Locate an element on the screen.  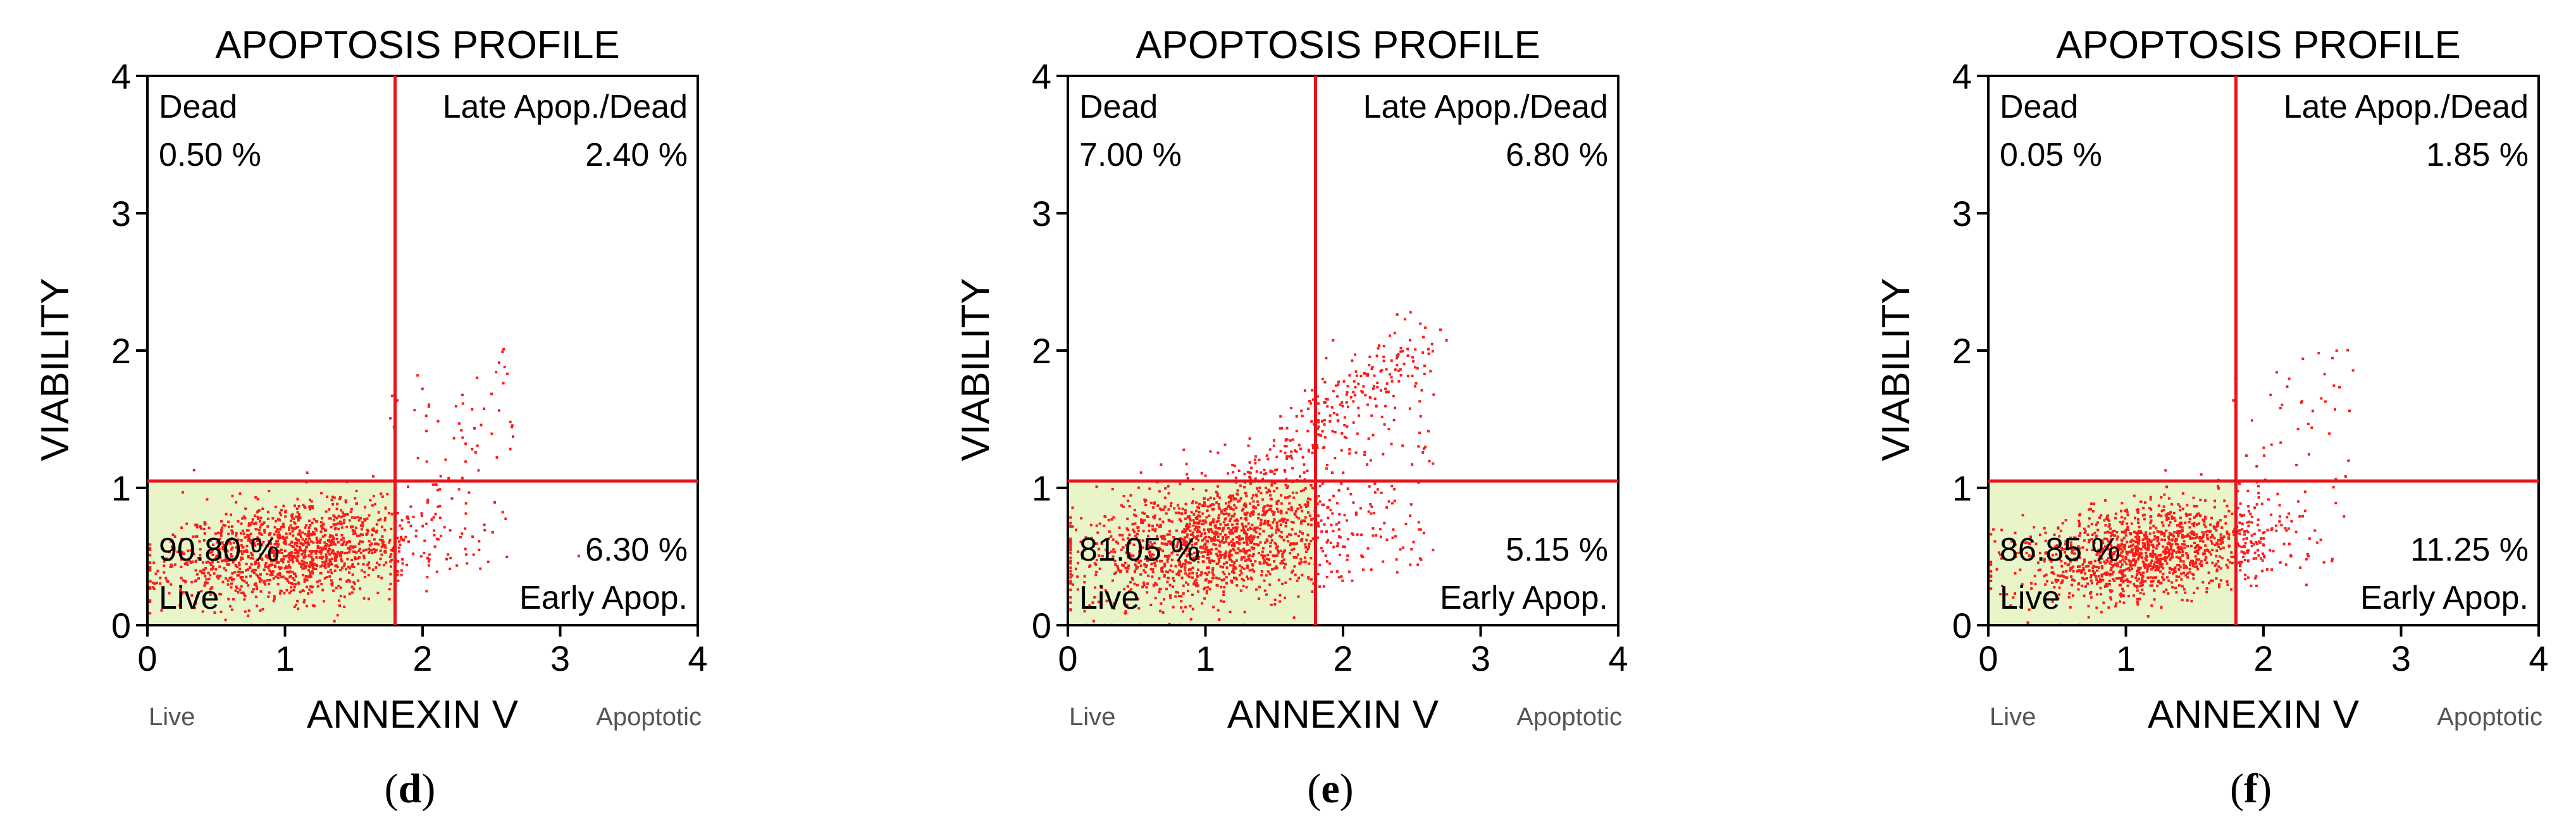
quadrant-value-early: 5.15 % is located at coordinates (1557, 550).